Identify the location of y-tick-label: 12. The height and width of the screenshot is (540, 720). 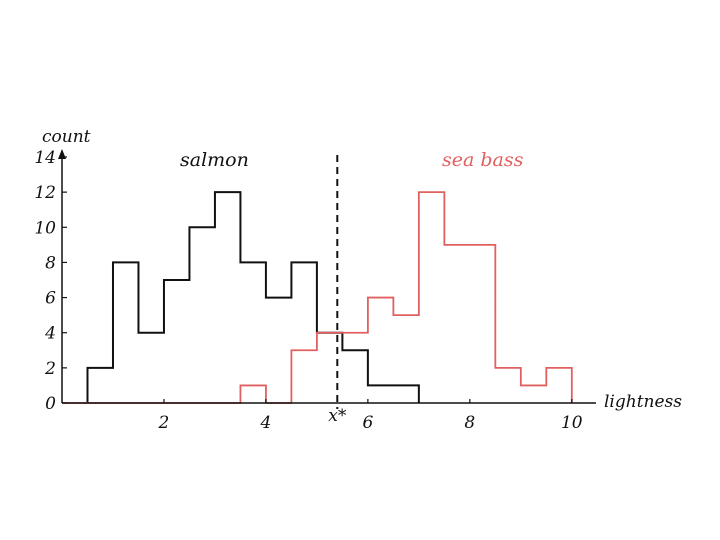
(45, 193).